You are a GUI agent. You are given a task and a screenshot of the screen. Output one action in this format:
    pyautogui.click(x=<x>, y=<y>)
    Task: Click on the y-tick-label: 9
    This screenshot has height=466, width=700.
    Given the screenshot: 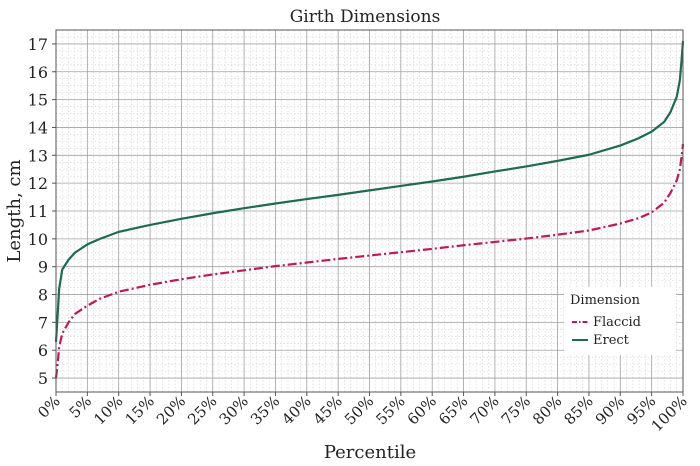 What is the action you would take?
    pyautogui.click(x=43, y=267)
    